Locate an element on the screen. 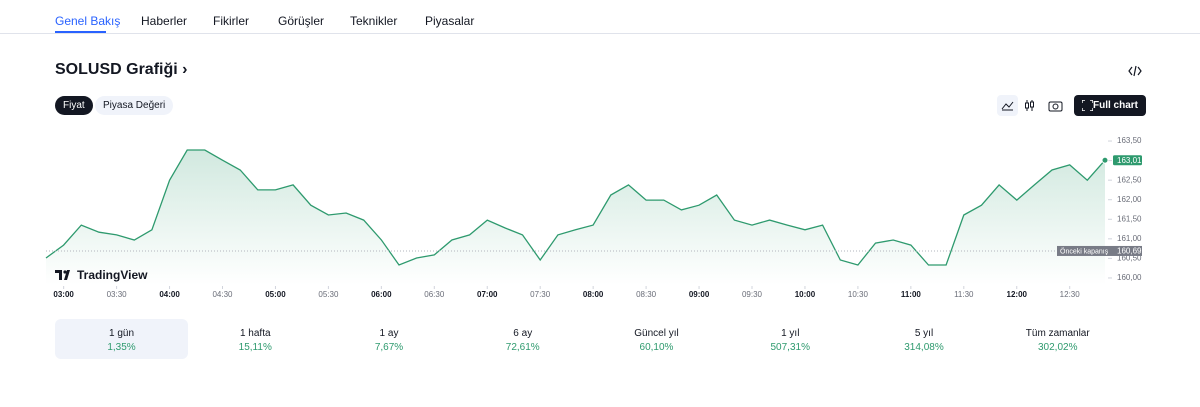 Image resolution: width=1200 pixels, height=407 pixels. x-tick-label: 09:00 is located at coordinates (699, 294).